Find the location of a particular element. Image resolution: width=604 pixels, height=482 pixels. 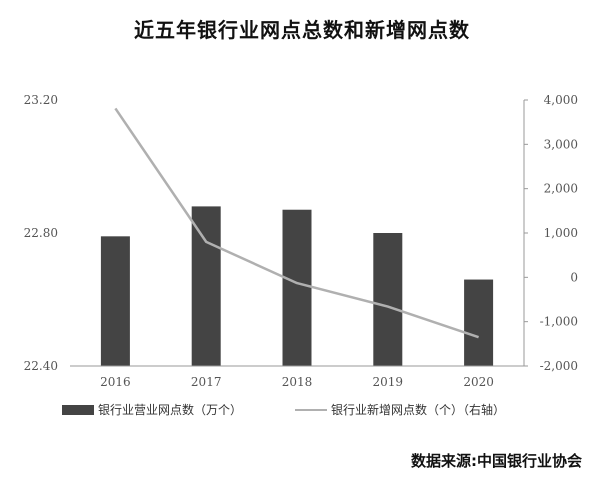

legend: 银行业营业网点数（万个） 银行业新增网点数（个）（右轴） is located at coordinates (283, 409).